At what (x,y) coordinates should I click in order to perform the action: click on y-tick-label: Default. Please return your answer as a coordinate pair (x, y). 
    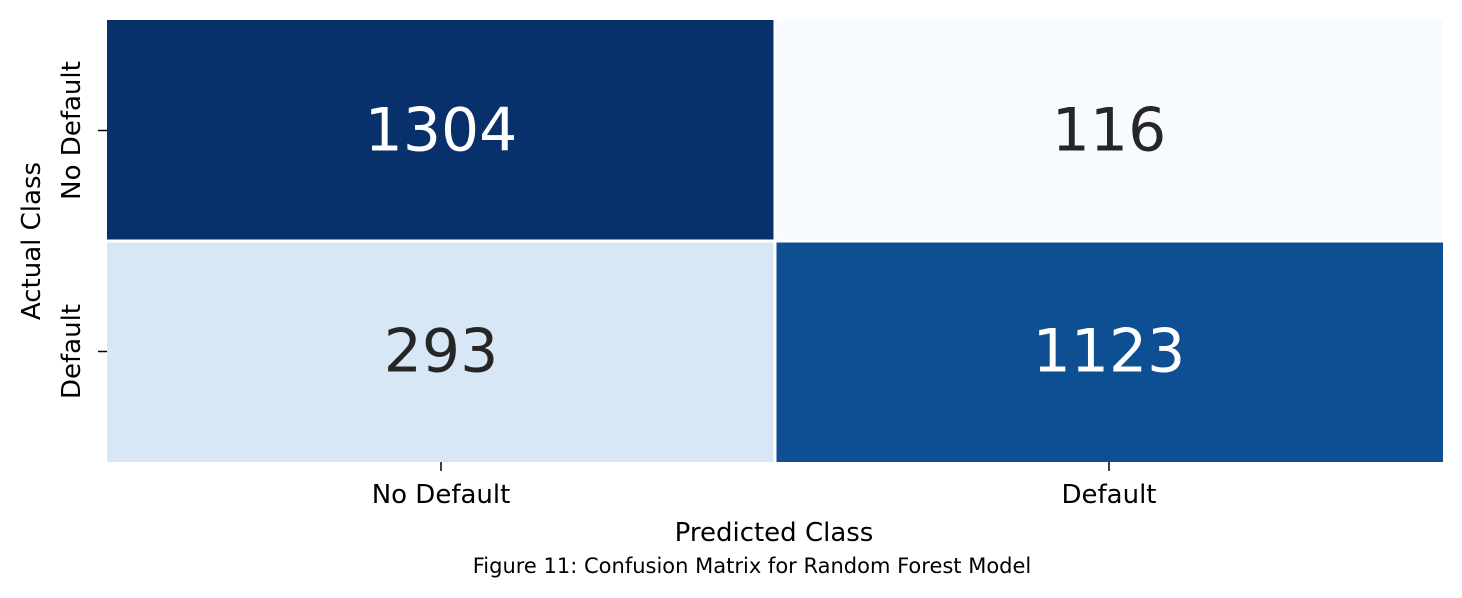
    Looking at the image, I should click on (72, 351).